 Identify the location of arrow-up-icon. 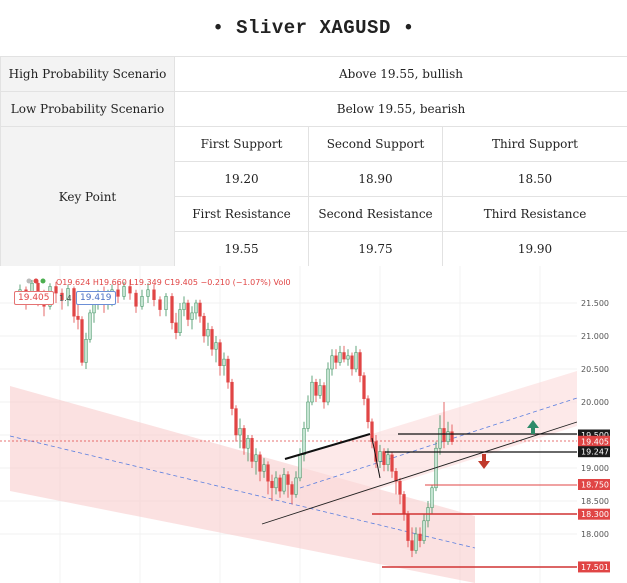
(533, 427).